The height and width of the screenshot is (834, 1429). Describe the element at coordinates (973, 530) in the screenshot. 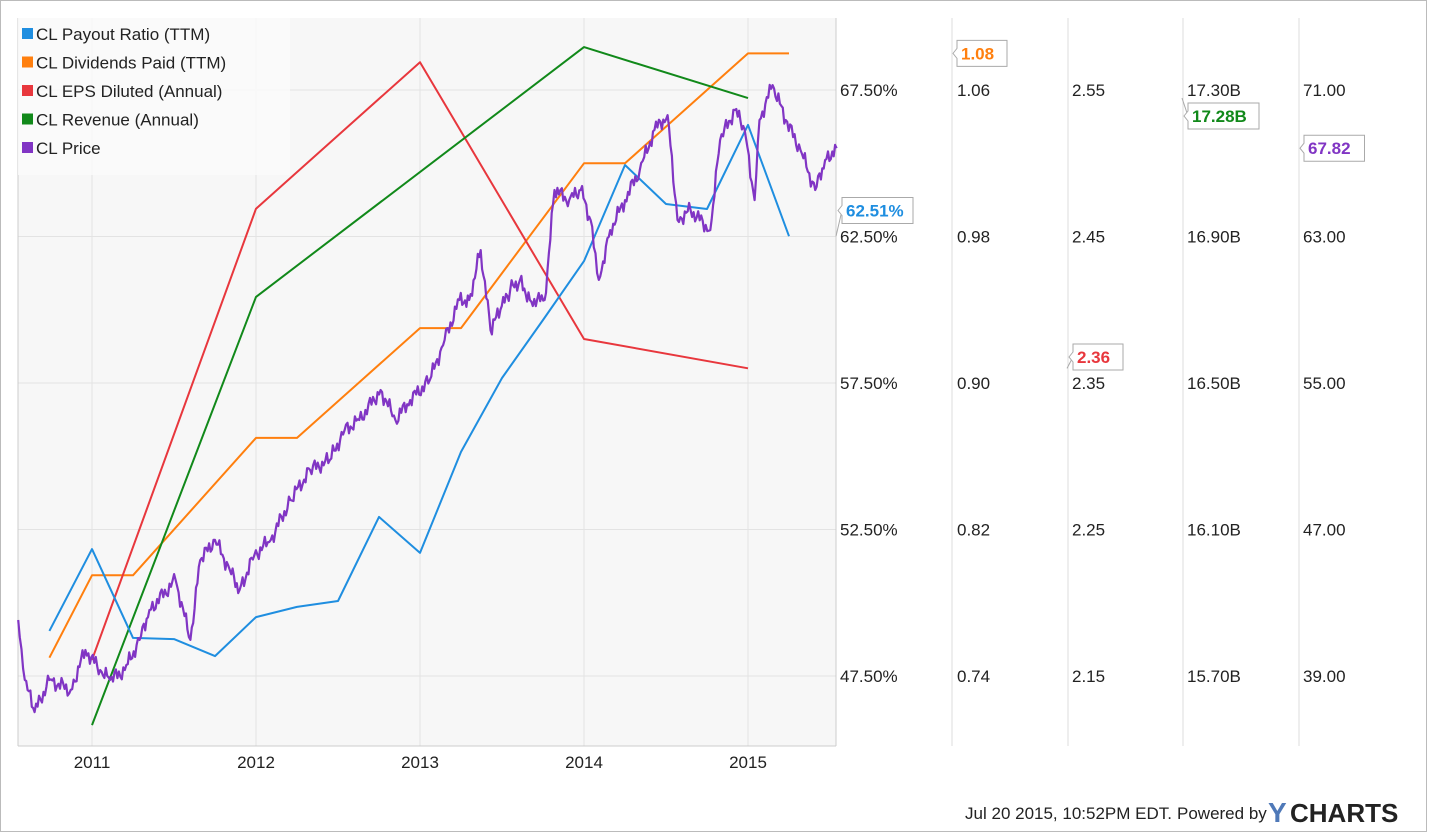

I see `y-tick-label-dividends: 0.82` at that location.